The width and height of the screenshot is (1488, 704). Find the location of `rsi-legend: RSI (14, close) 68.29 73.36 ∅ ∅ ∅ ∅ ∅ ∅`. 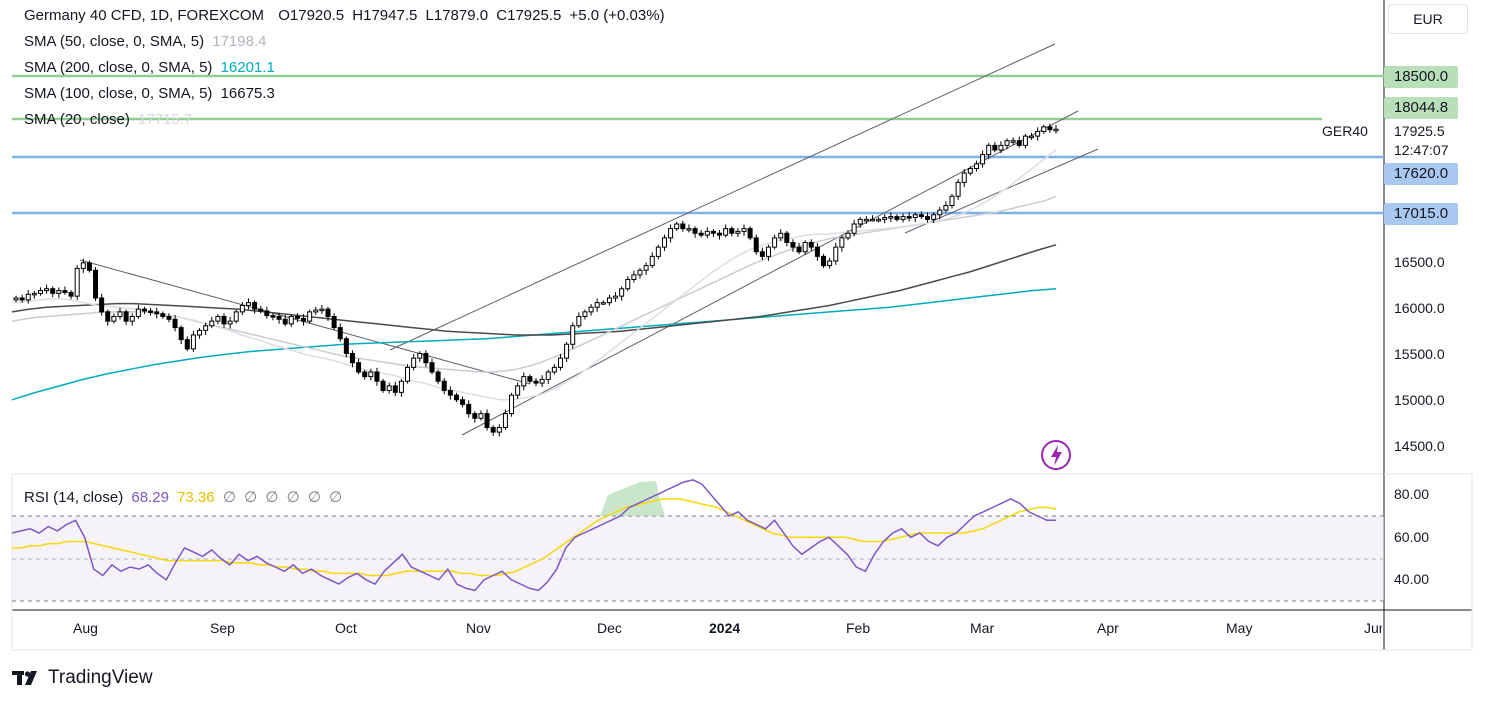

rsi-legend: RSI (14, close) 68.29 73.36 ∅ ∅ ∅ ∅ ∅ ∅ is located at coordinates (185, 498).